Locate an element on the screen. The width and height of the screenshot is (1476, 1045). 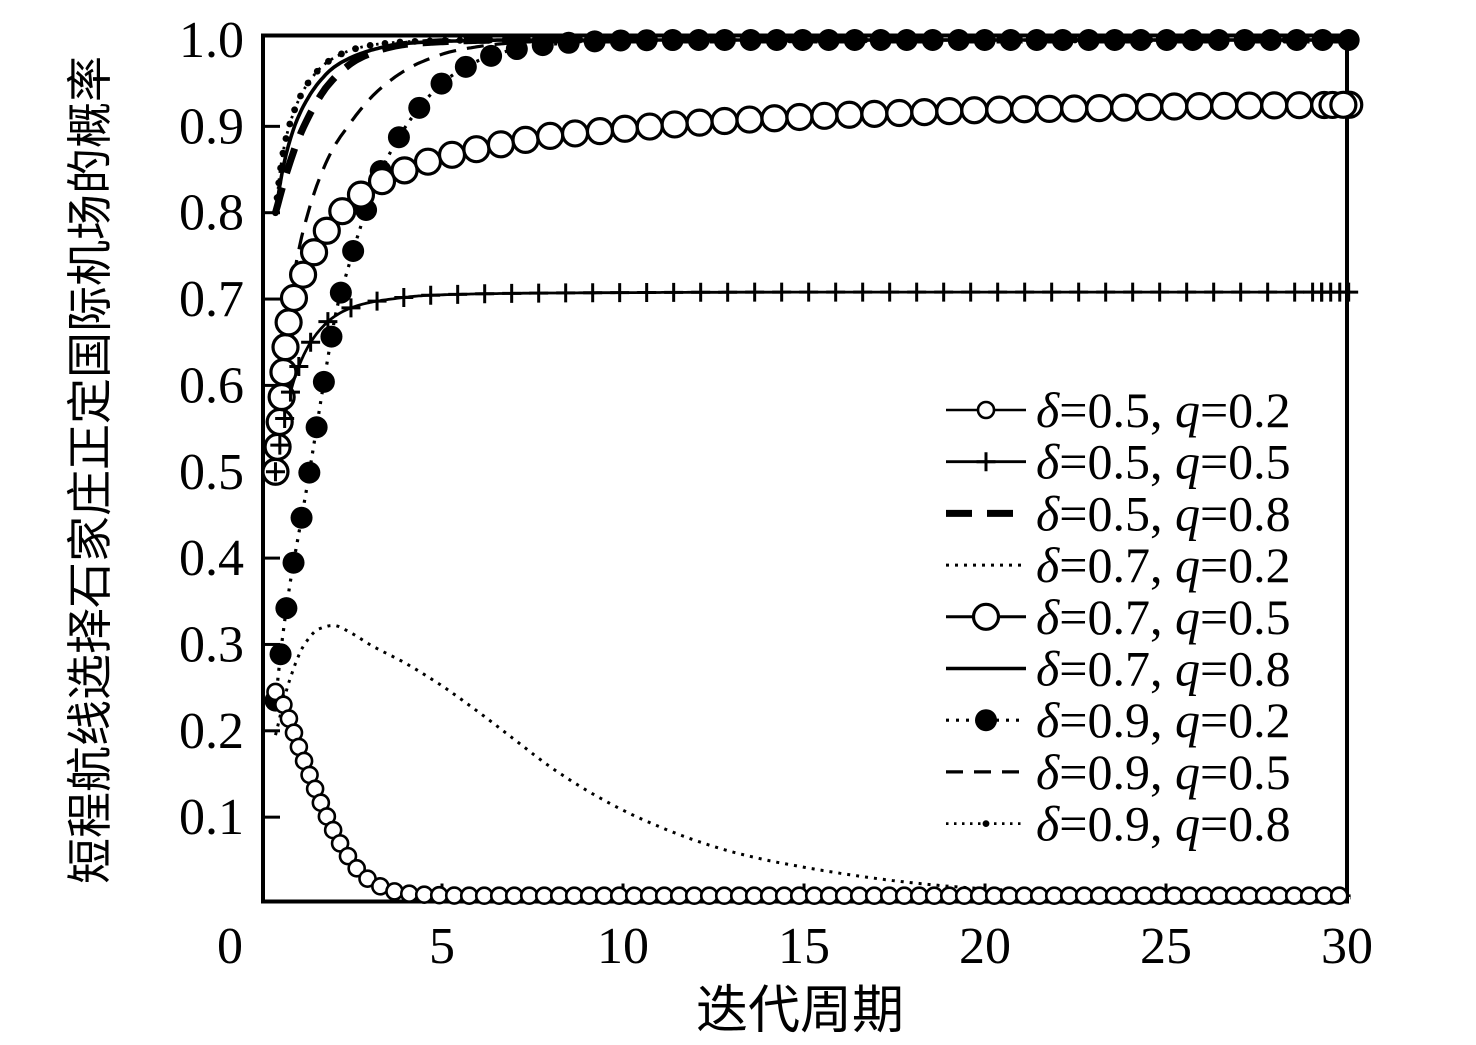
series-line-d05-q08 is located at coordinates (811, 125).